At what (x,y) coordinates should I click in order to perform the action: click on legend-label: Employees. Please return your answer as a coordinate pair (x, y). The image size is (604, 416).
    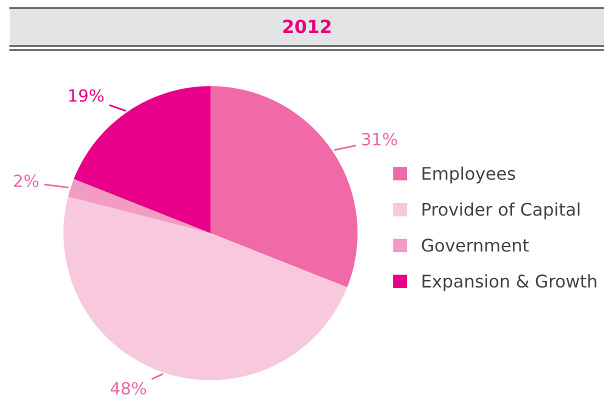
    Looking at the image, I should click on (469, 175).